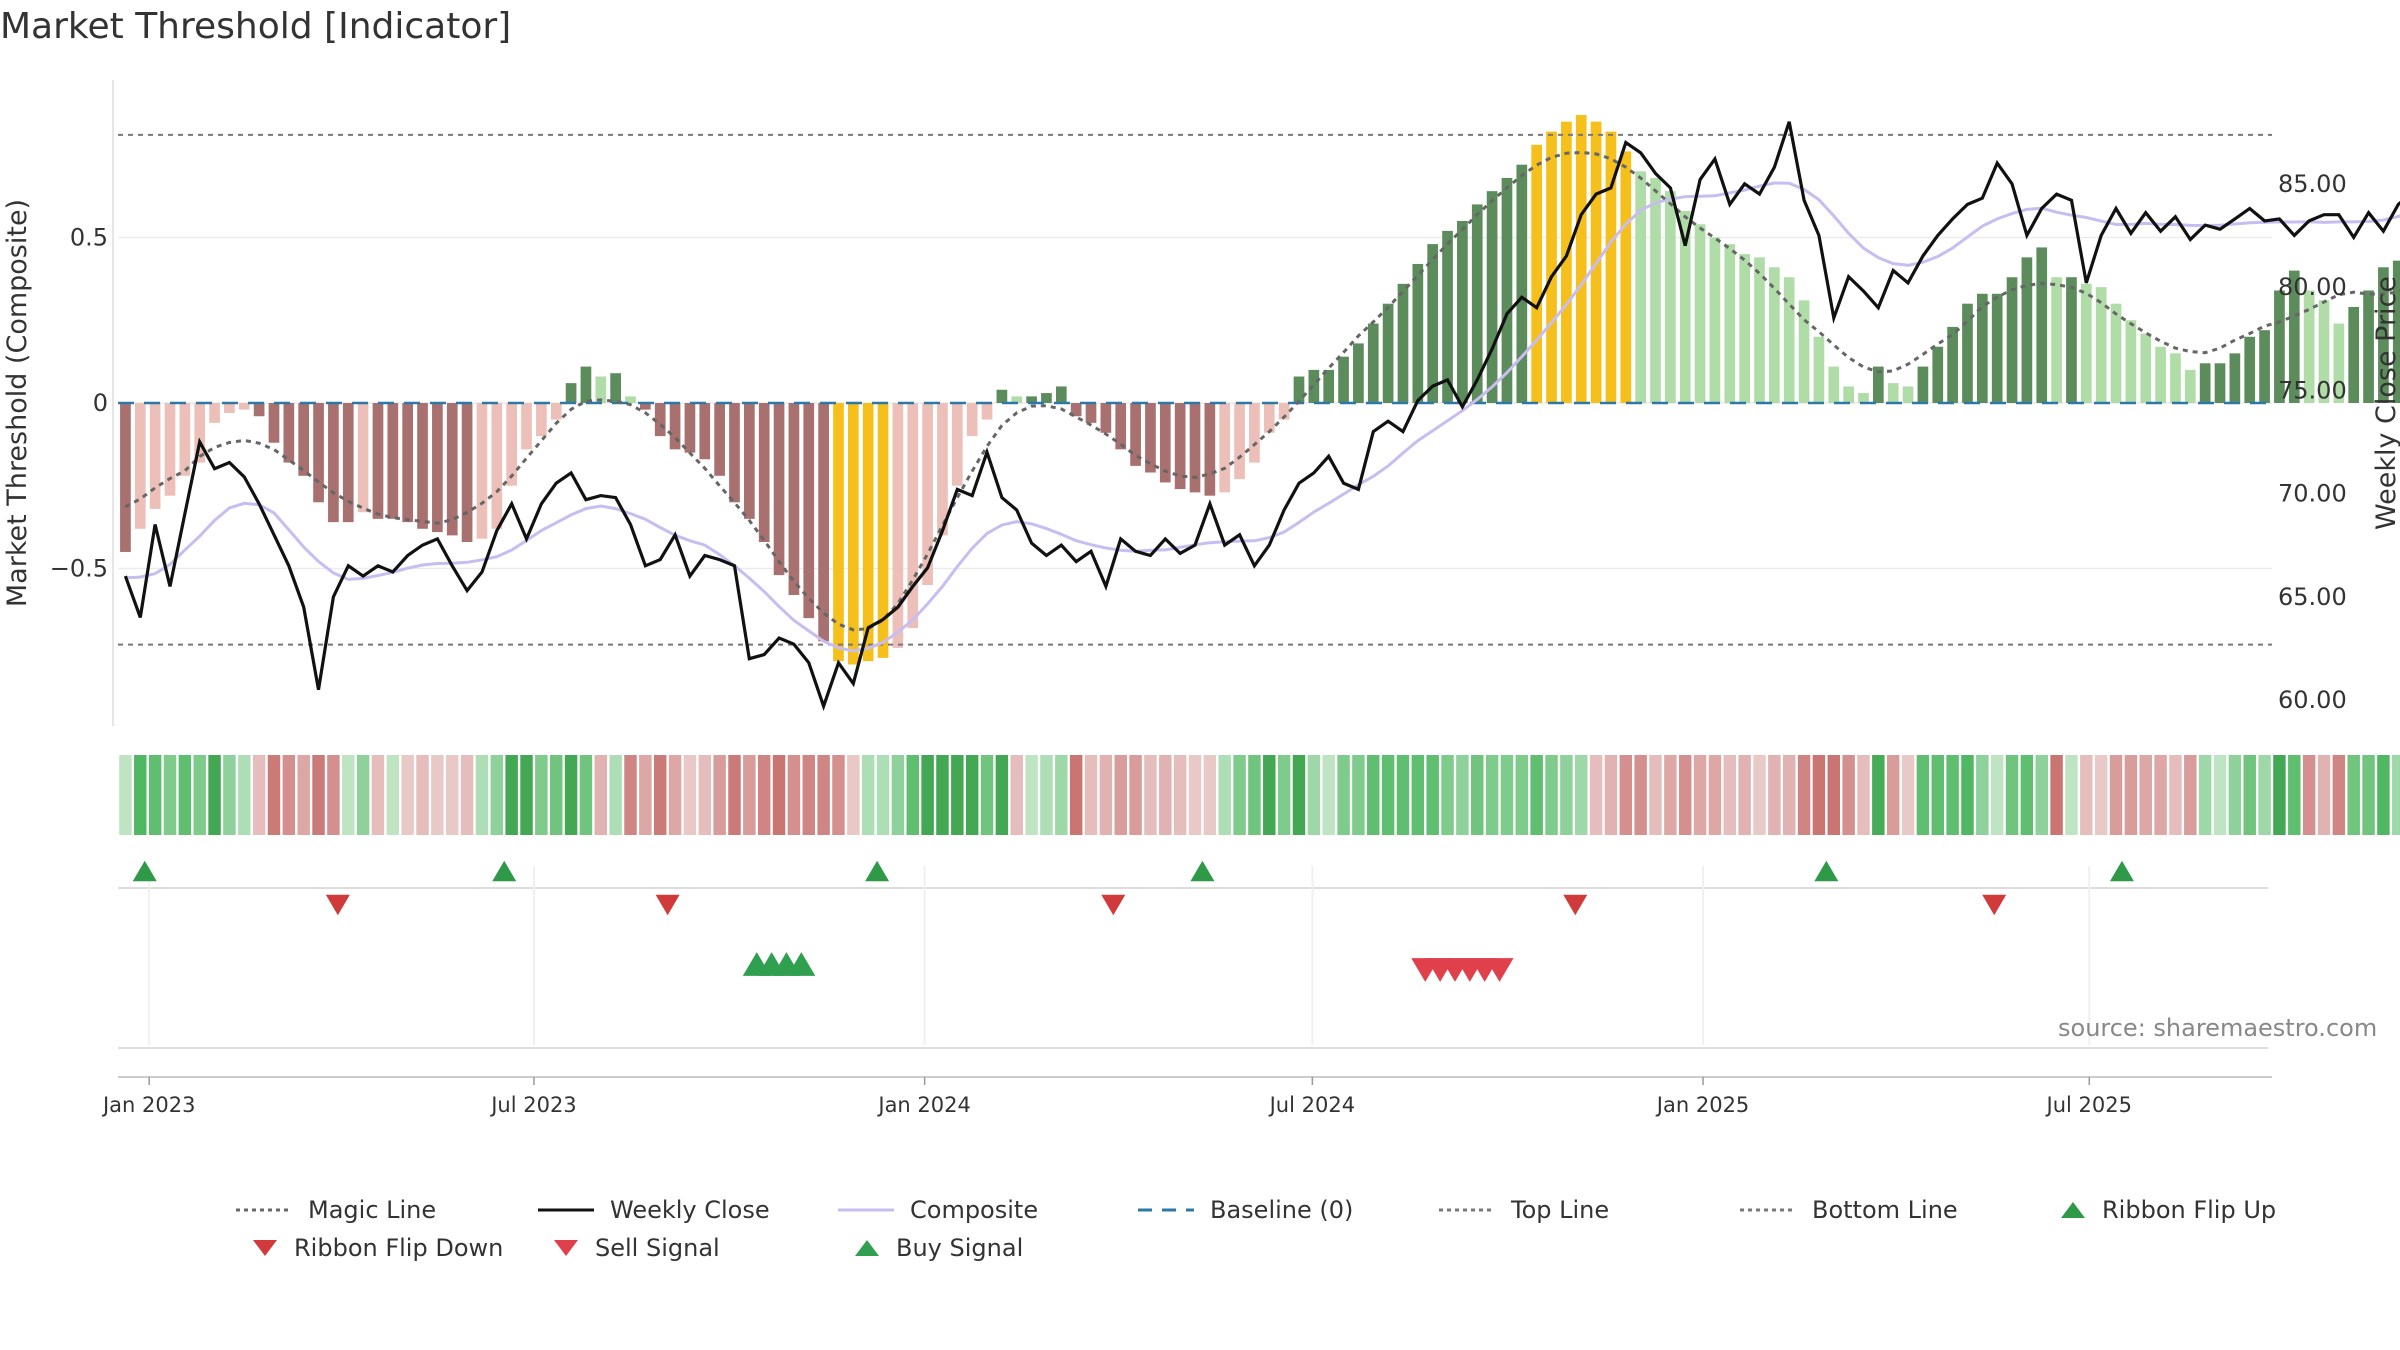 This screenshot has height=1350, width=2400. What do you see at coordinates (1311, 1105) in the screenshot?
I see `x-tick-label: Jul 2024` at bounding box center [1311, 1105].